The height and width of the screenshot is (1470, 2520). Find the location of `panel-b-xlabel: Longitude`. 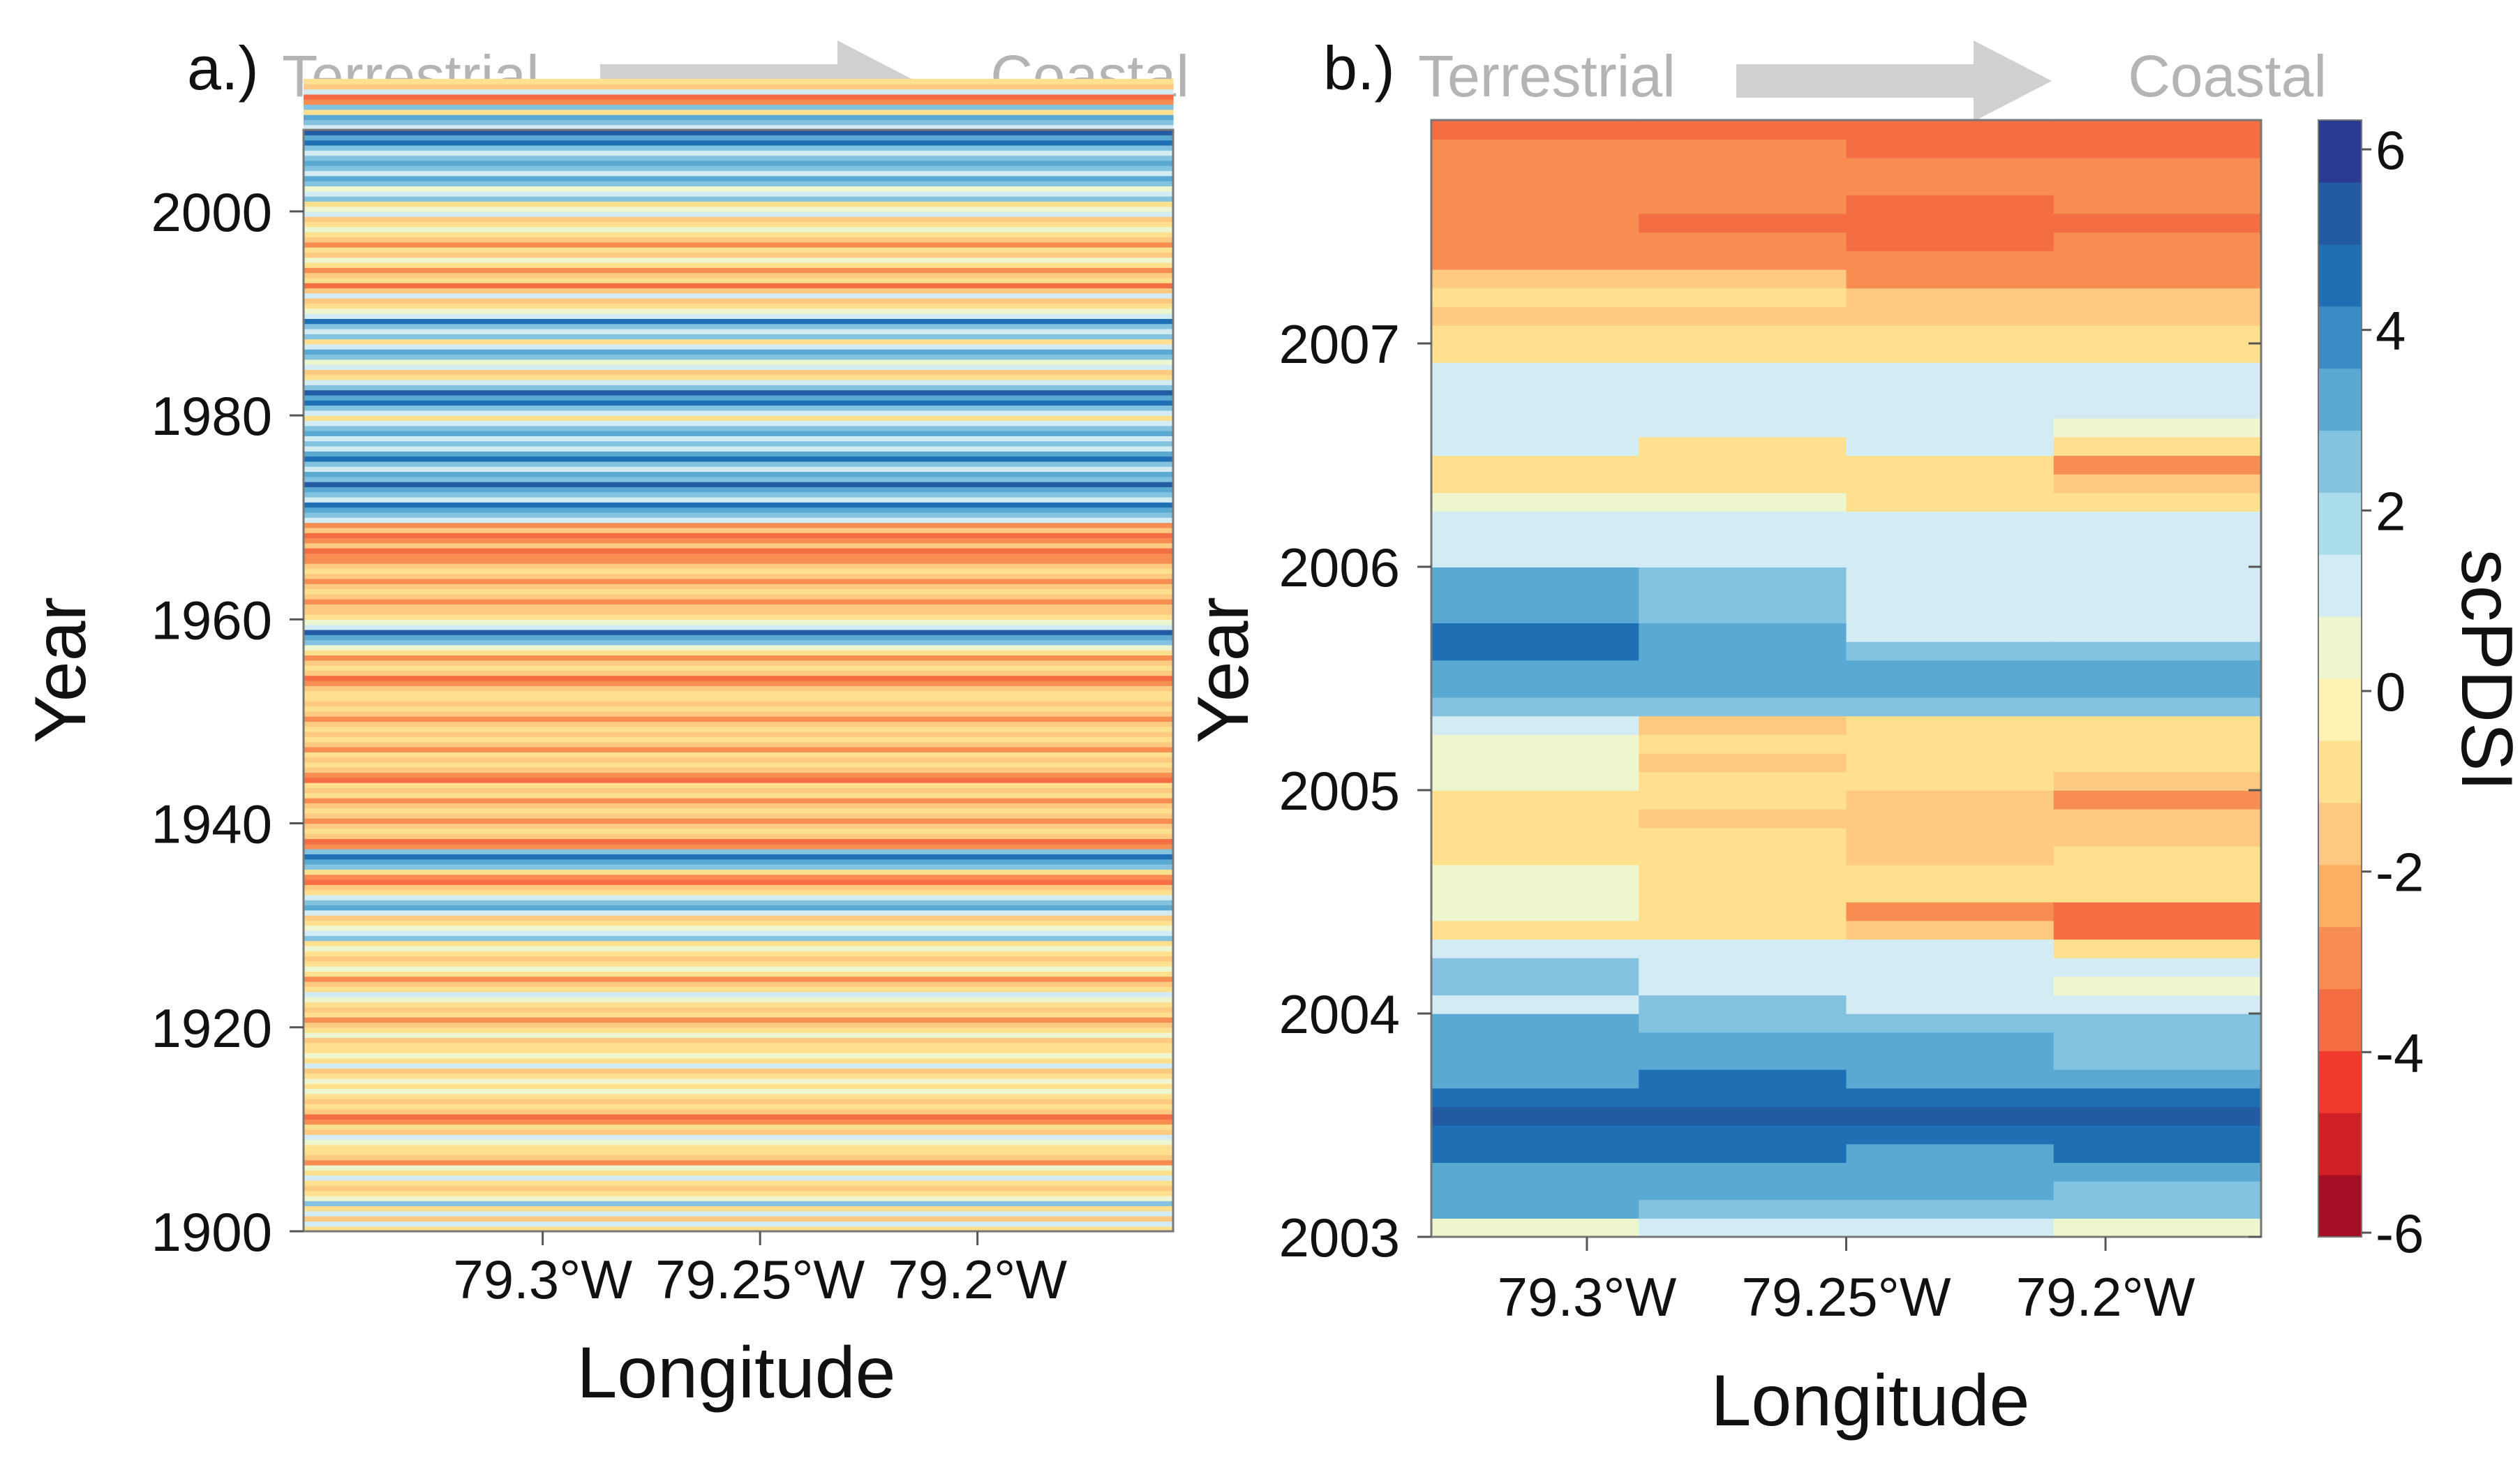

panel-b-xlabel: Longitude is located at coordinates (1870, 1401).